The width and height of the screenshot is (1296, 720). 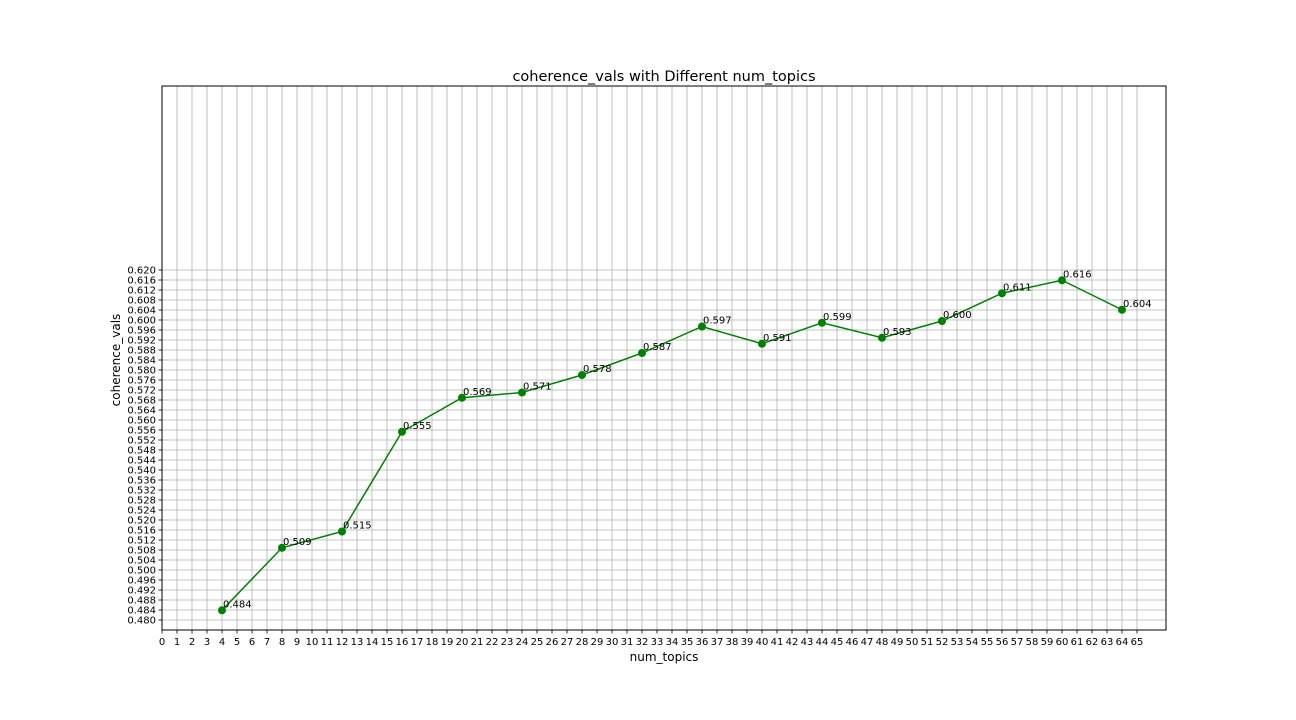 What do you see at coordinates (162, 642) in the screenshot?
I see `x-tick-label: 0` at bounding box center [162, 642].